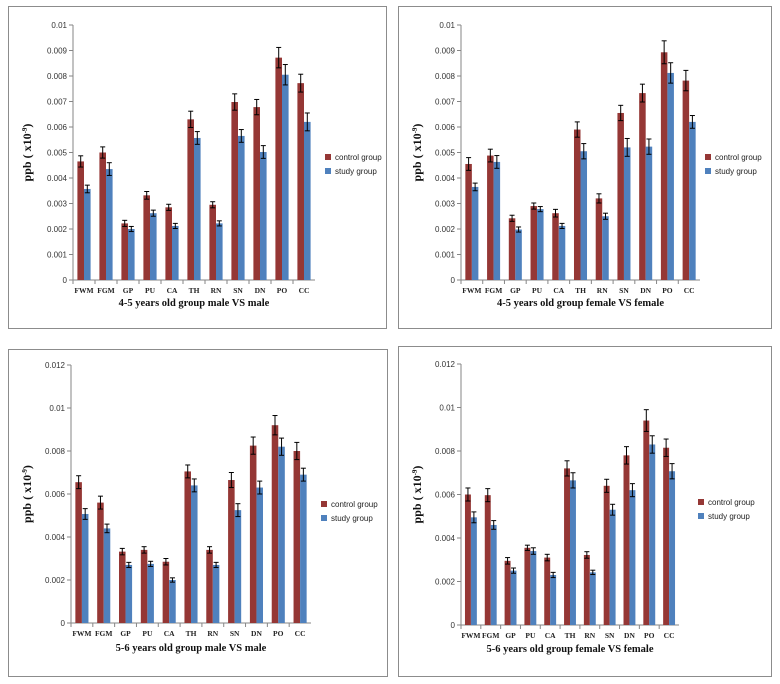 The width and height of the screenshot is (780, 684). Describe the element at coordinates (25, 130) in the screenshot. I see `y-axis-label-superscript: -9` at that location.